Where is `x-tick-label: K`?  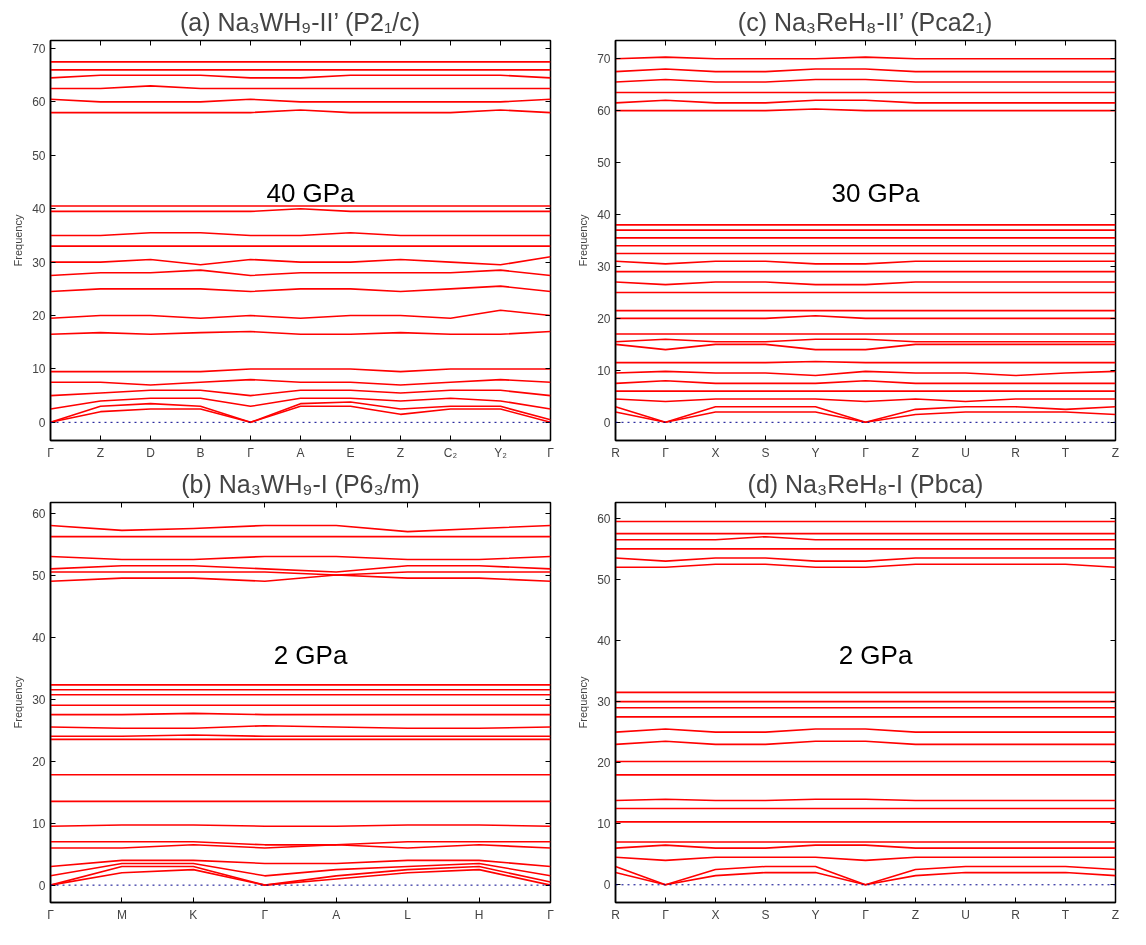
x-tick-label: K is located at coordinates (193, 914).